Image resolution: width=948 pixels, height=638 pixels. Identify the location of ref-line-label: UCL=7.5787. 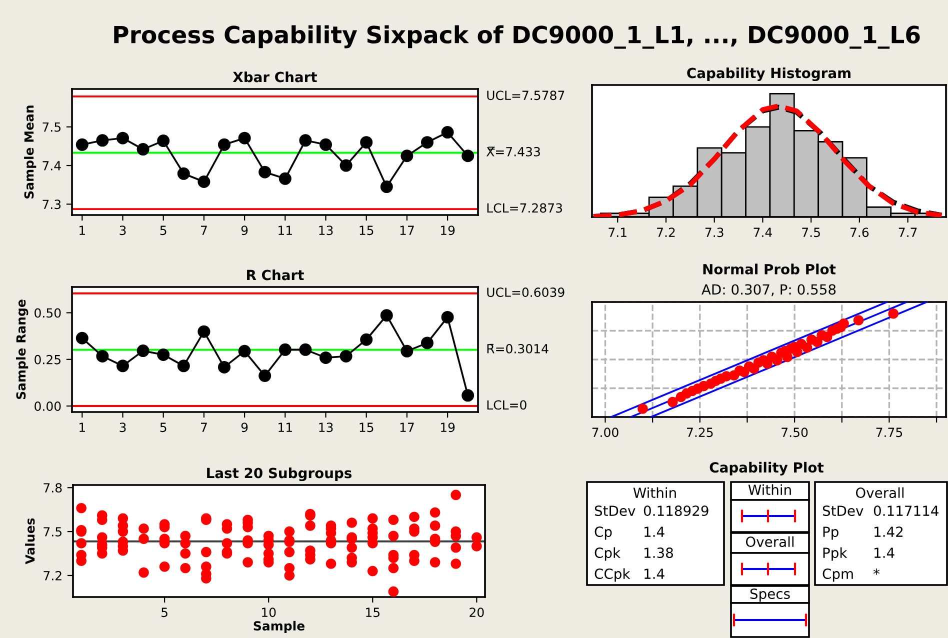
(525, 95).